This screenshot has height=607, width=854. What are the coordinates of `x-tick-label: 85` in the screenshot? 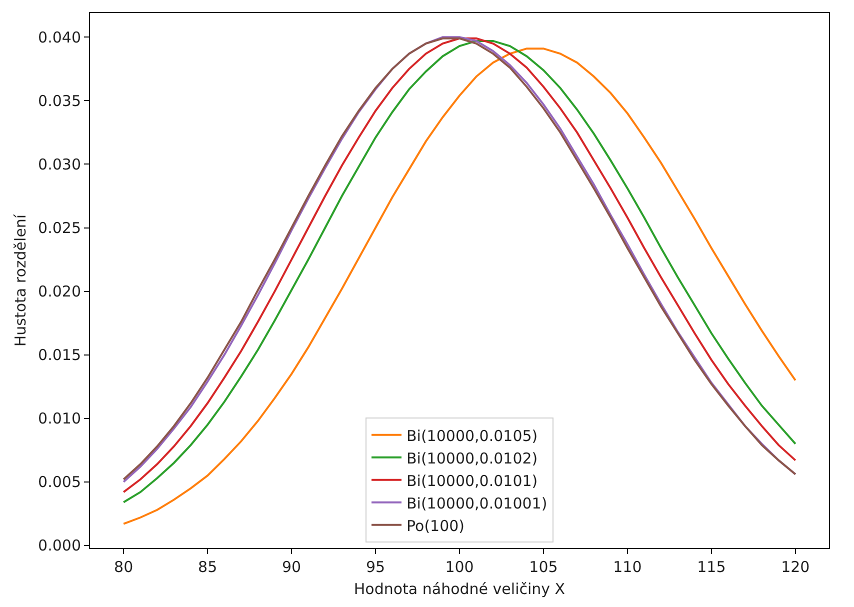 It's located at (208, 567).